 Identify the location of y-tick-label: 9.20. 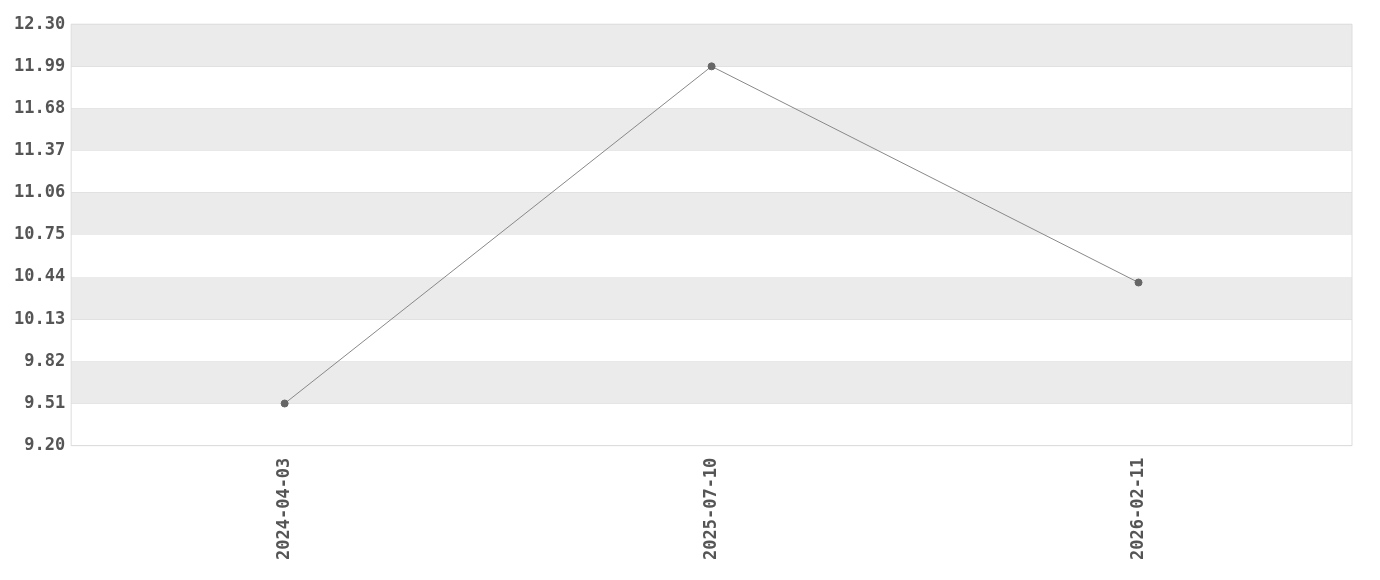
(45, 444).